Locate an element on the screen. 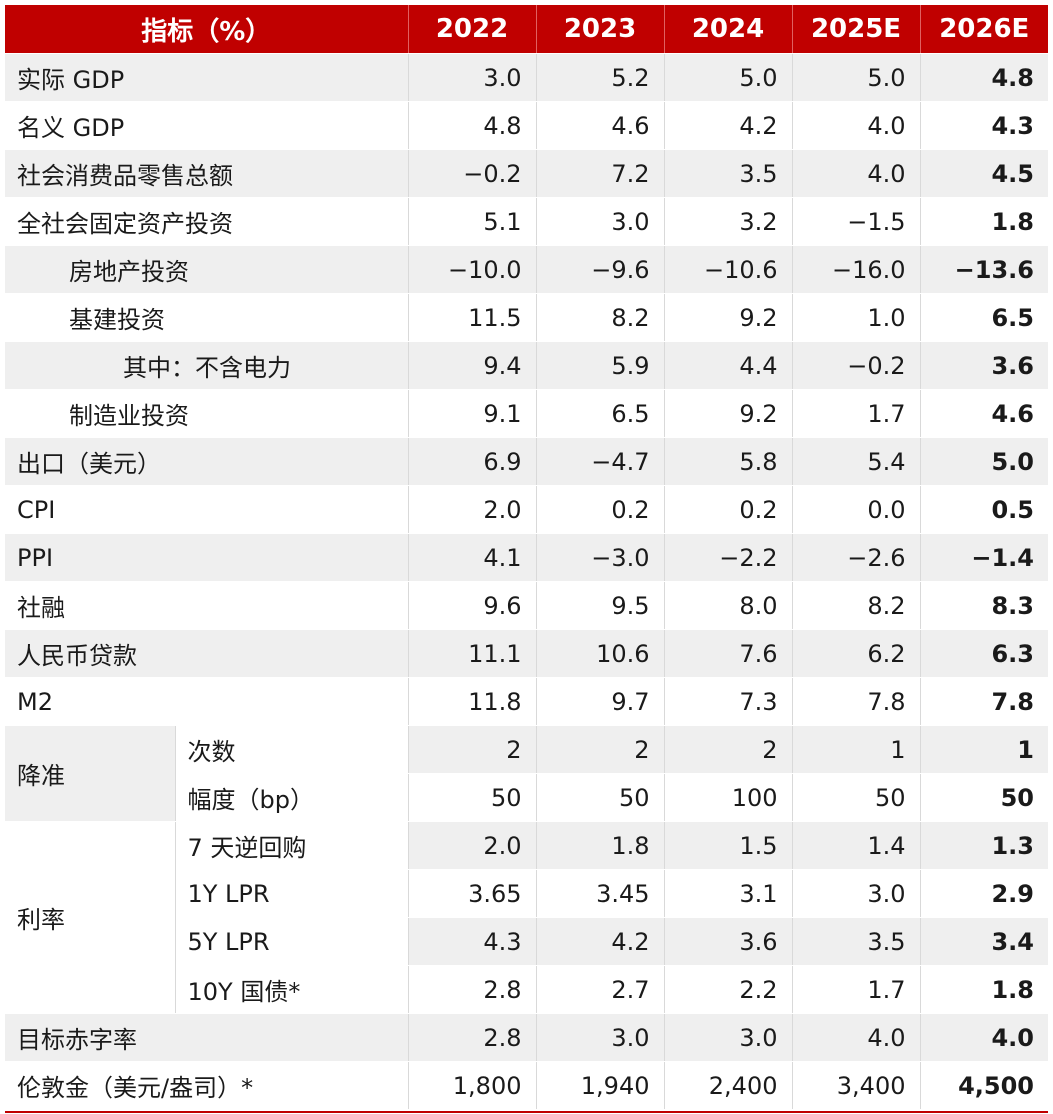 This screenshot has width=1053, height=1114. value-cell: 2.8 is located at coordinates (472, 1037).